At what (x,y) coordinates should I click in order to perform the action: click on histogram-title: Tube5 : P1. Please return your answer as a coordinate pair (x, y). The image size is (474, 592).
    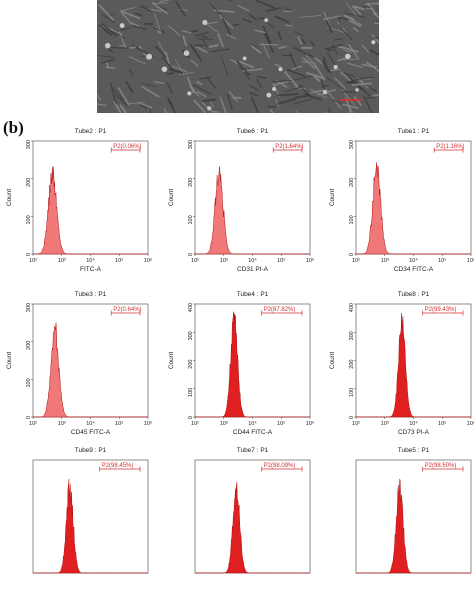
    Looking at the image, I should click on (414, 450).